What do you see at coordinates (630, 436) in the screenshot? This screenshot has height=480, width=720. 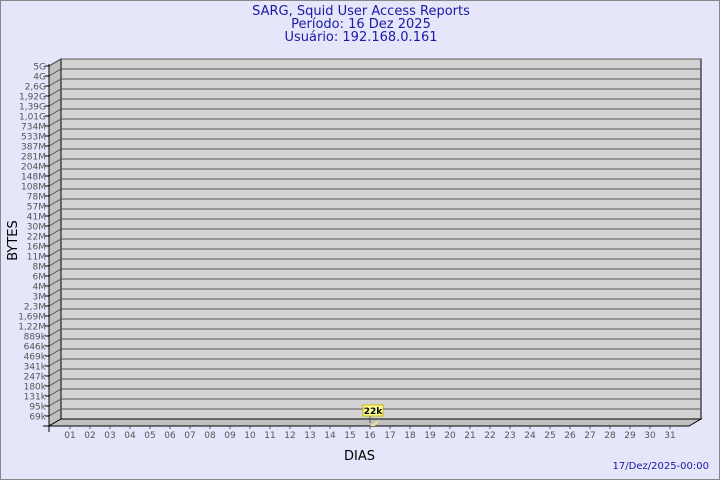 I see `x-tick-label: 29` at bounding box center [630, 436].